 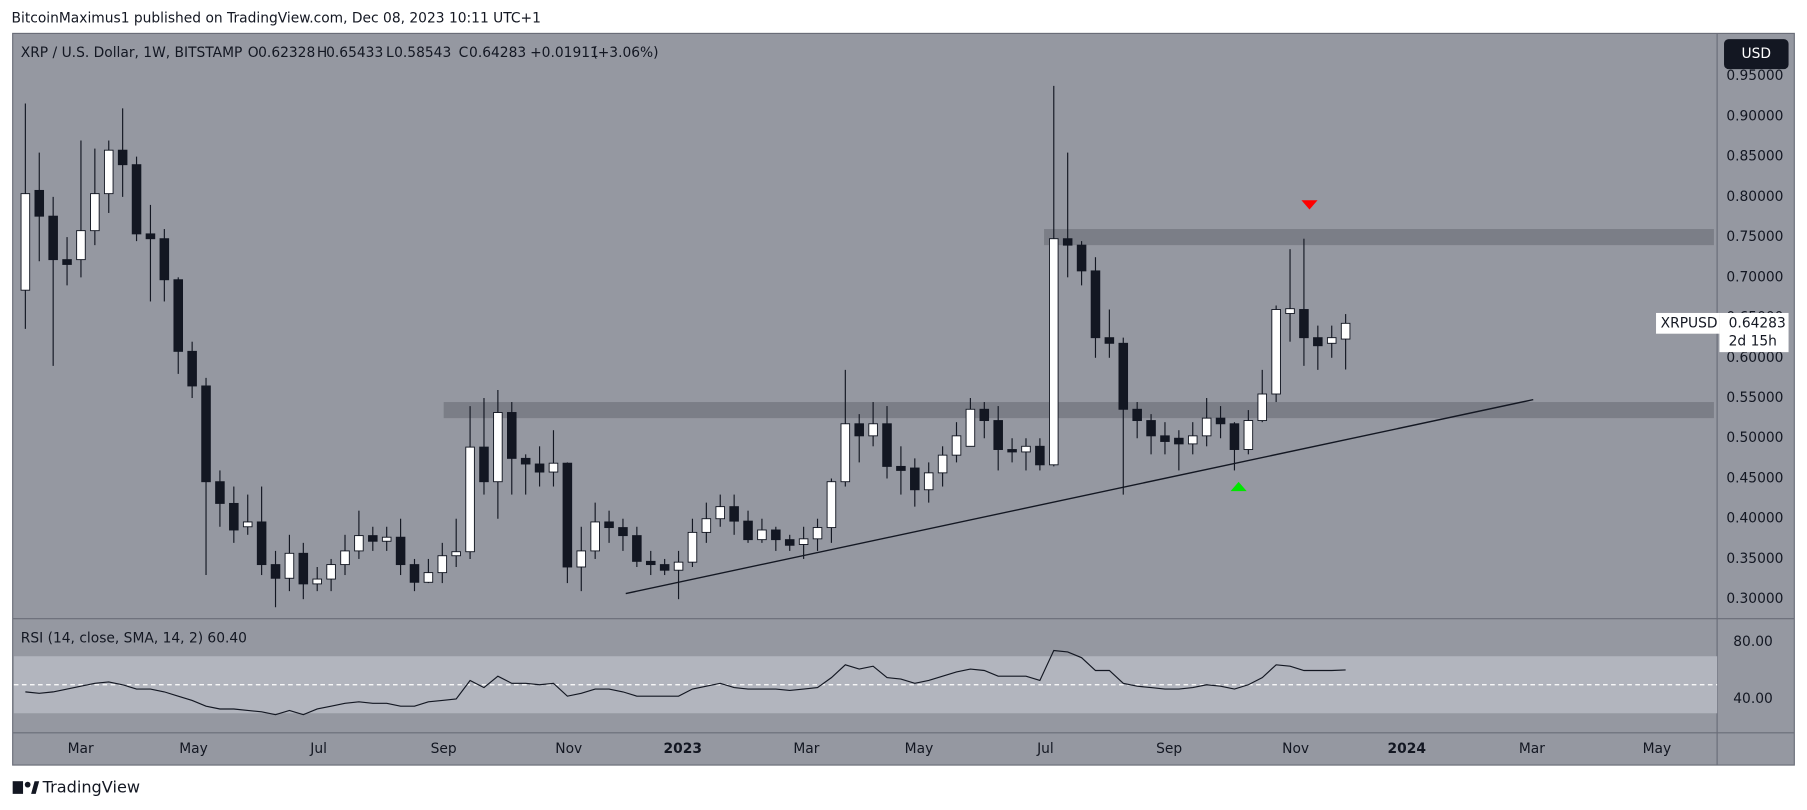 What do you see at coordinates (91, 787) in the screenshot?
I see `brand: TradingView` at bounding box center [91, 787].